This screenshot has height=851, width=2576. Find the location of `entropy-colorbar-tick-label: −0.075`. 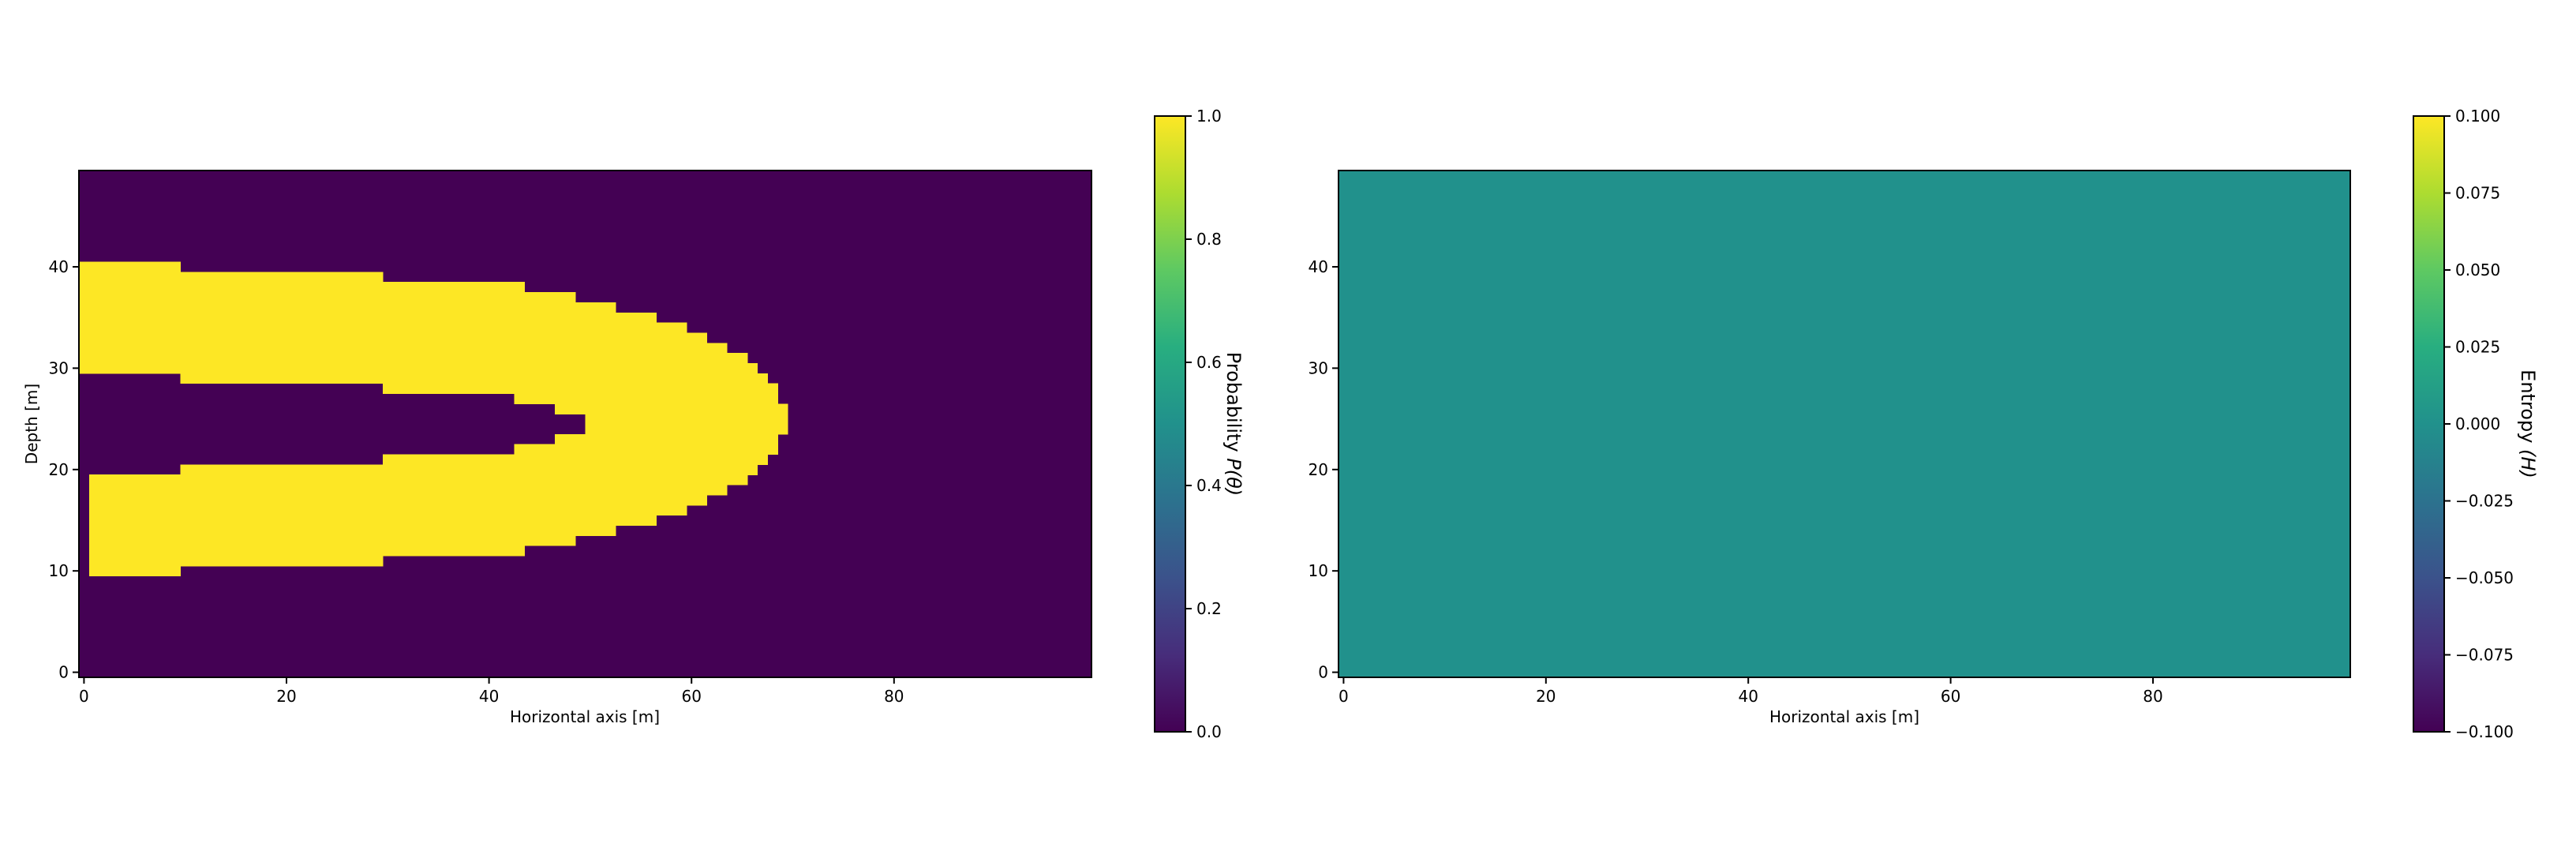

entropy-colorbar-tick-label: −0.075 is located at coordinates (2484, 655).